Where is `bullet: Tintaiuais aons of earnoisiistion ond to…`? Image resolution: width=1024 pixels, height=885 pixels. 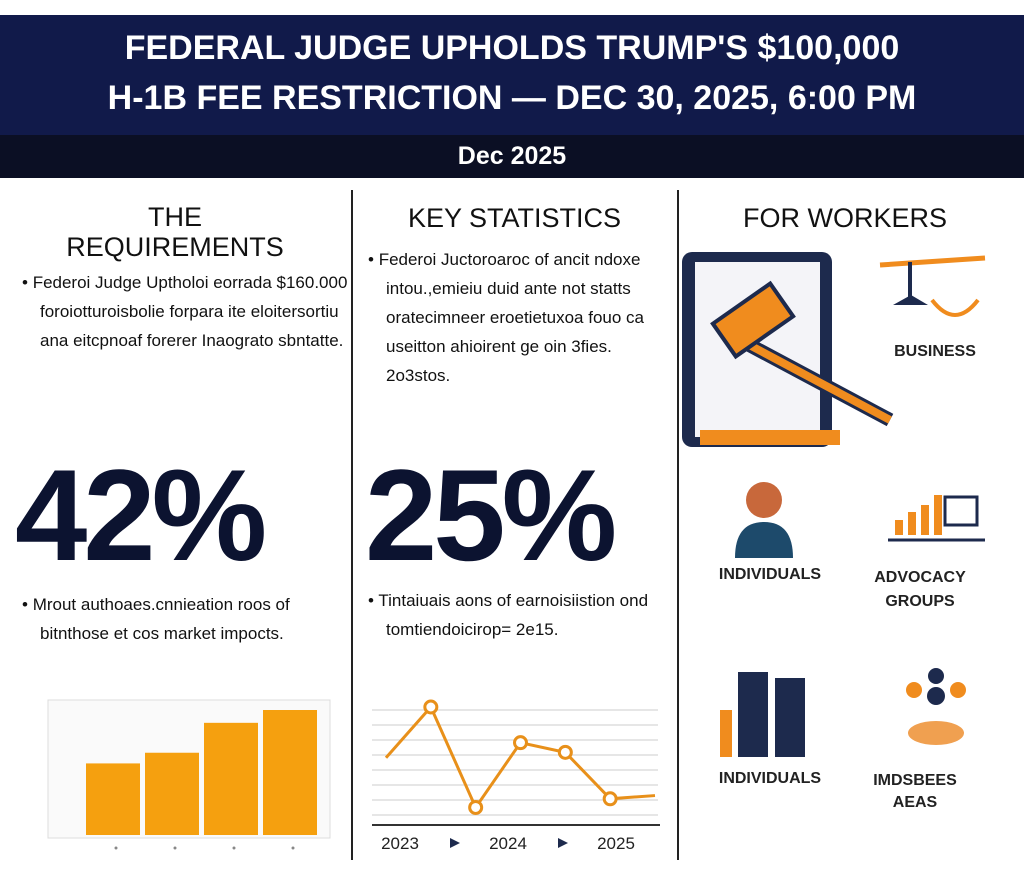 bullet: Tintaiuais aons of earnoisiistion ond to… is located at coordinates (529, 615).